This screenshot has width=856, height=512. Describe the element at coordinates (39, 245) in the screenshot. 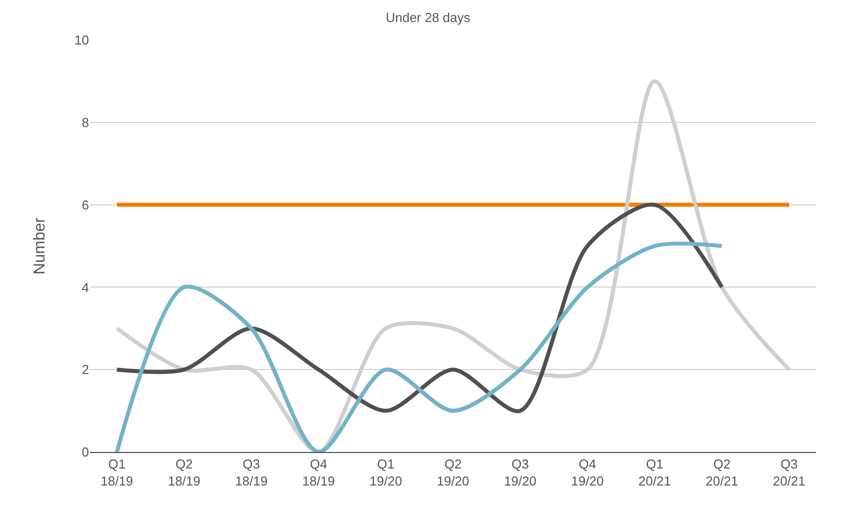

I see `y-axis-title: Number` at that location.